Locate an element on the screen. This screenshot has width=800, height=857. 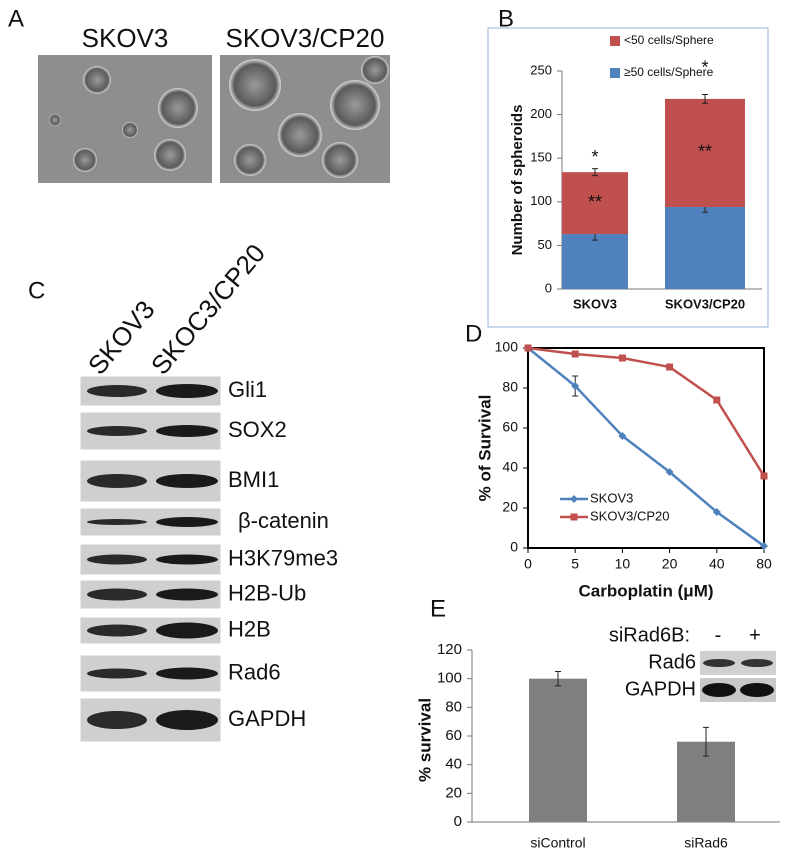
blot-label: H2B-Ub is located at coordinates (267, 592).